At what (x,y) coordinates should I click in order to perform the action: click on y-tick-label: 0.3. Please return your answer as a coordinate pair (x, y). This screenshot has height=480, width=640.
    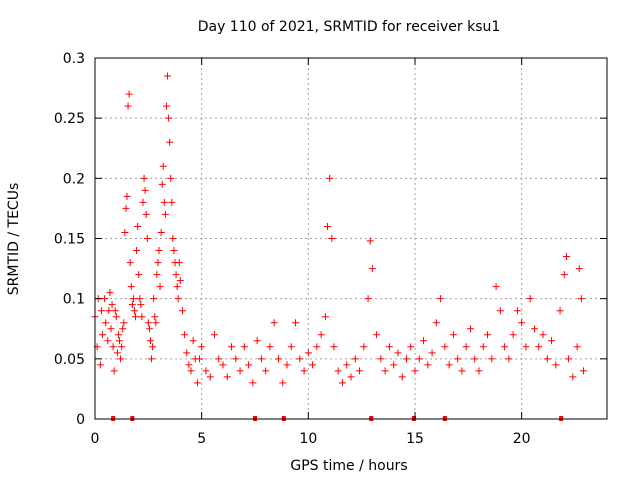
    Looking at the image, I should click on (74, 59).